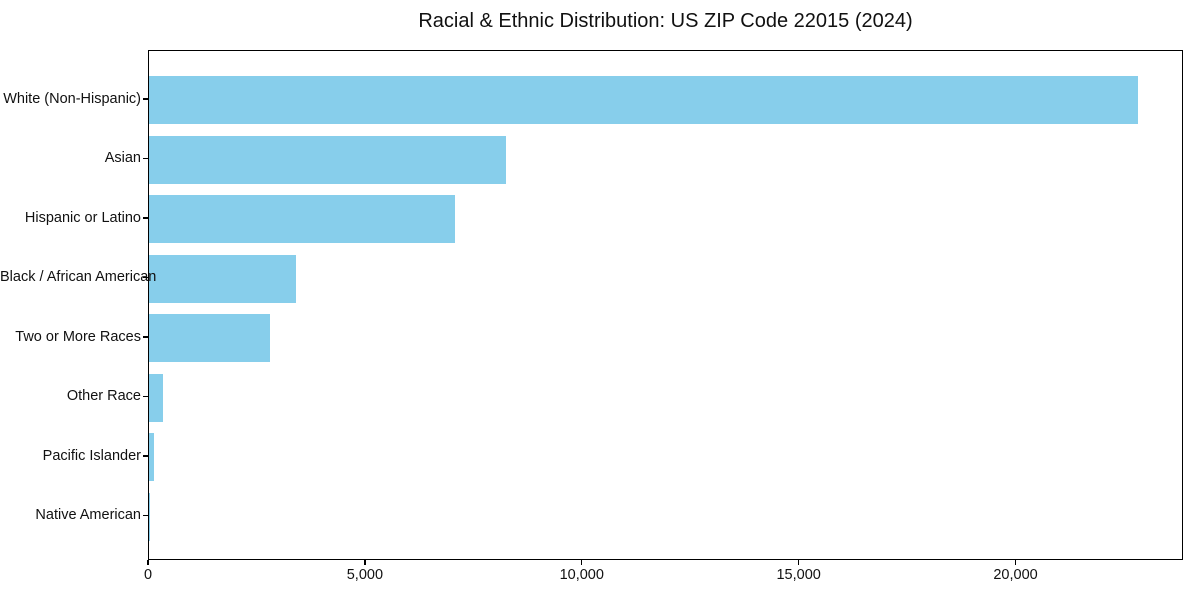 The width and height of the screenshot is (1200, 600). What do you see at coordinates (151, 457) in the screenshot?
I see `bar-pacific-islander` at bounding box center [151, 457].